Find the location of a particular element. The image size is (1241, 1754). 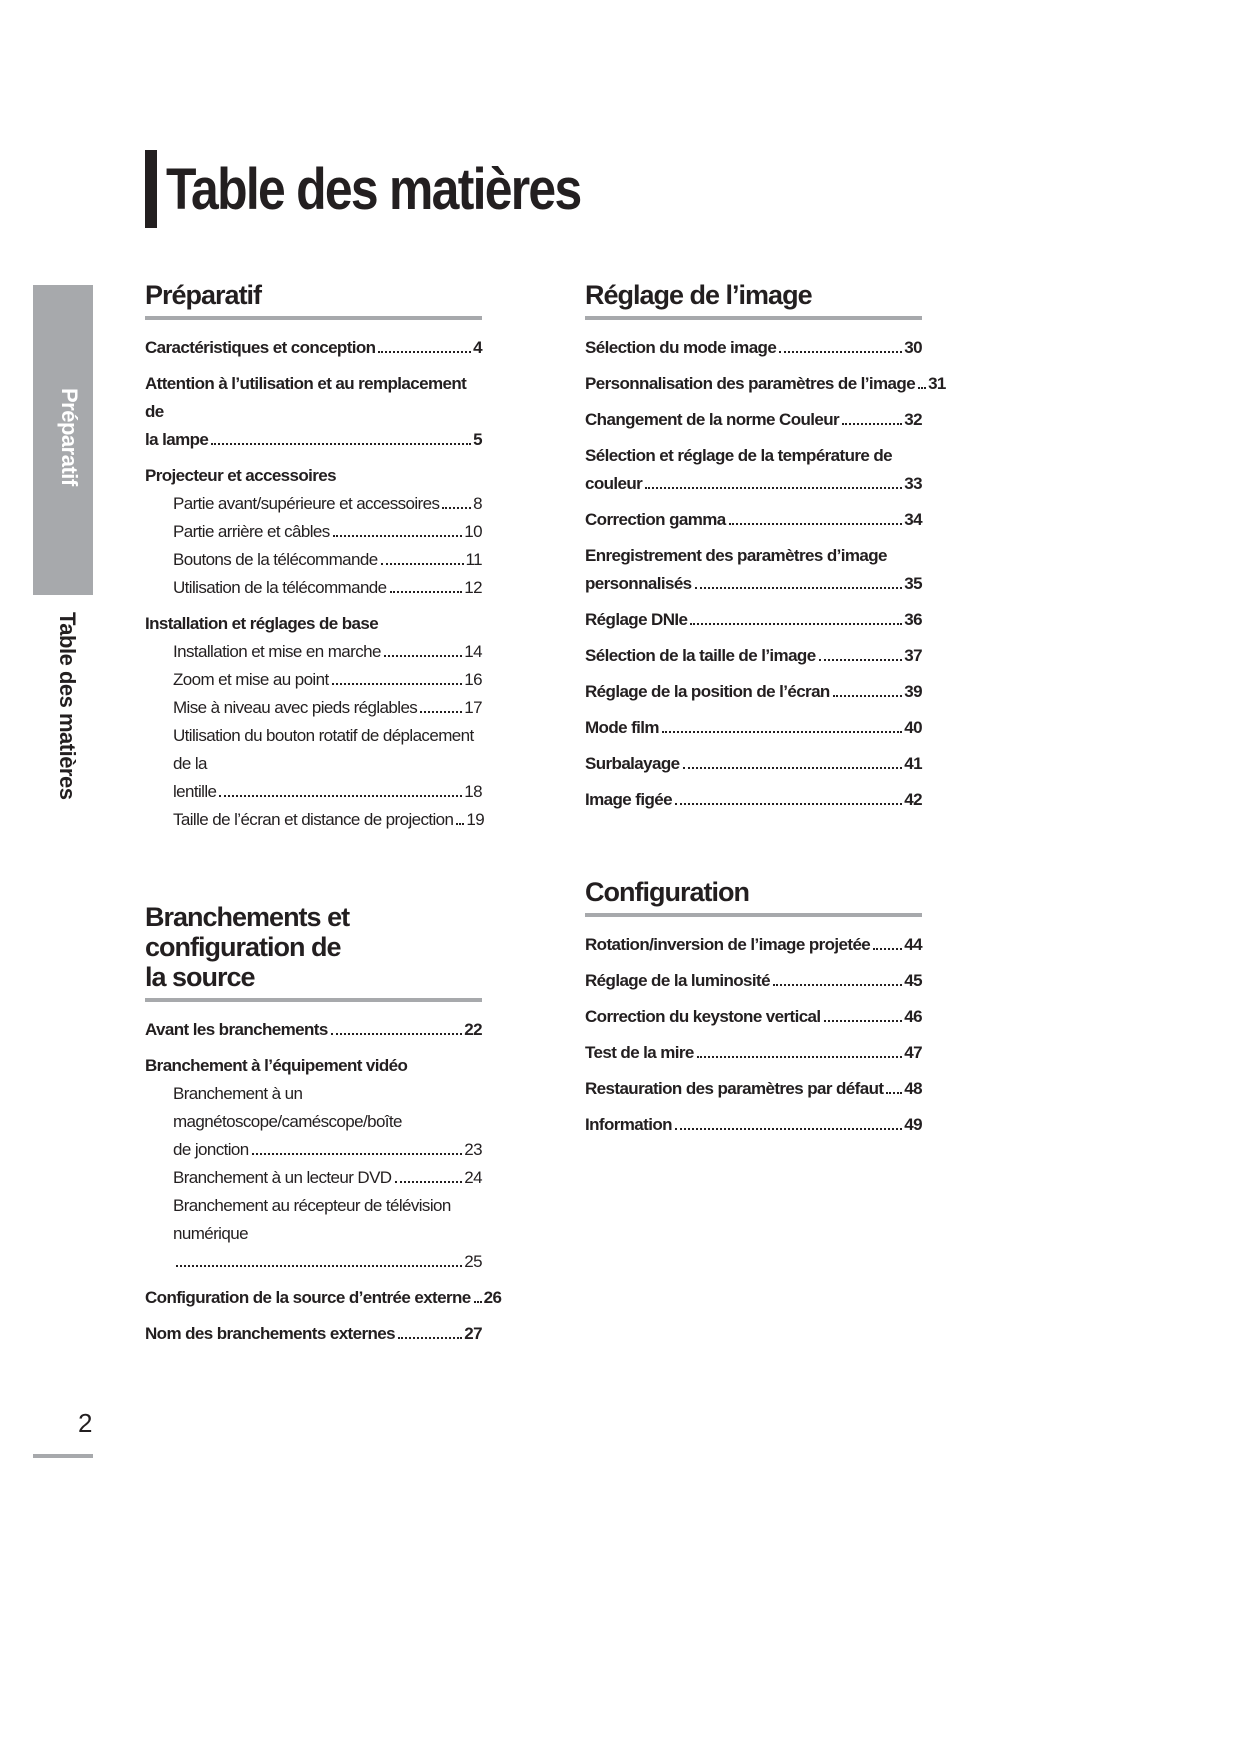

entry-label: Partie avant/supérieure et accessoires is located at coordinates (306, 503).